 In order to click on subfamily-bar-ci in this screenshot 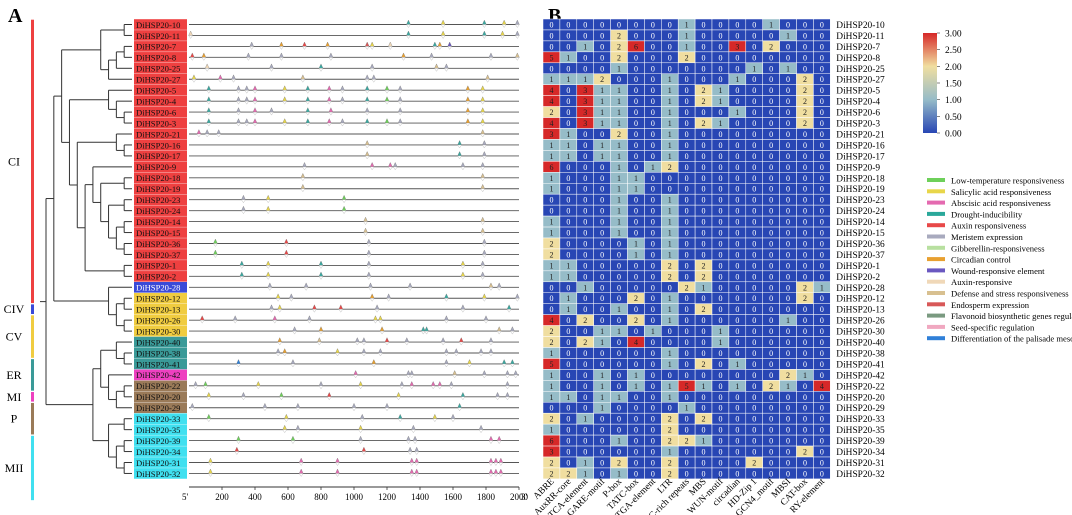, I will do `click(32, 161)`.